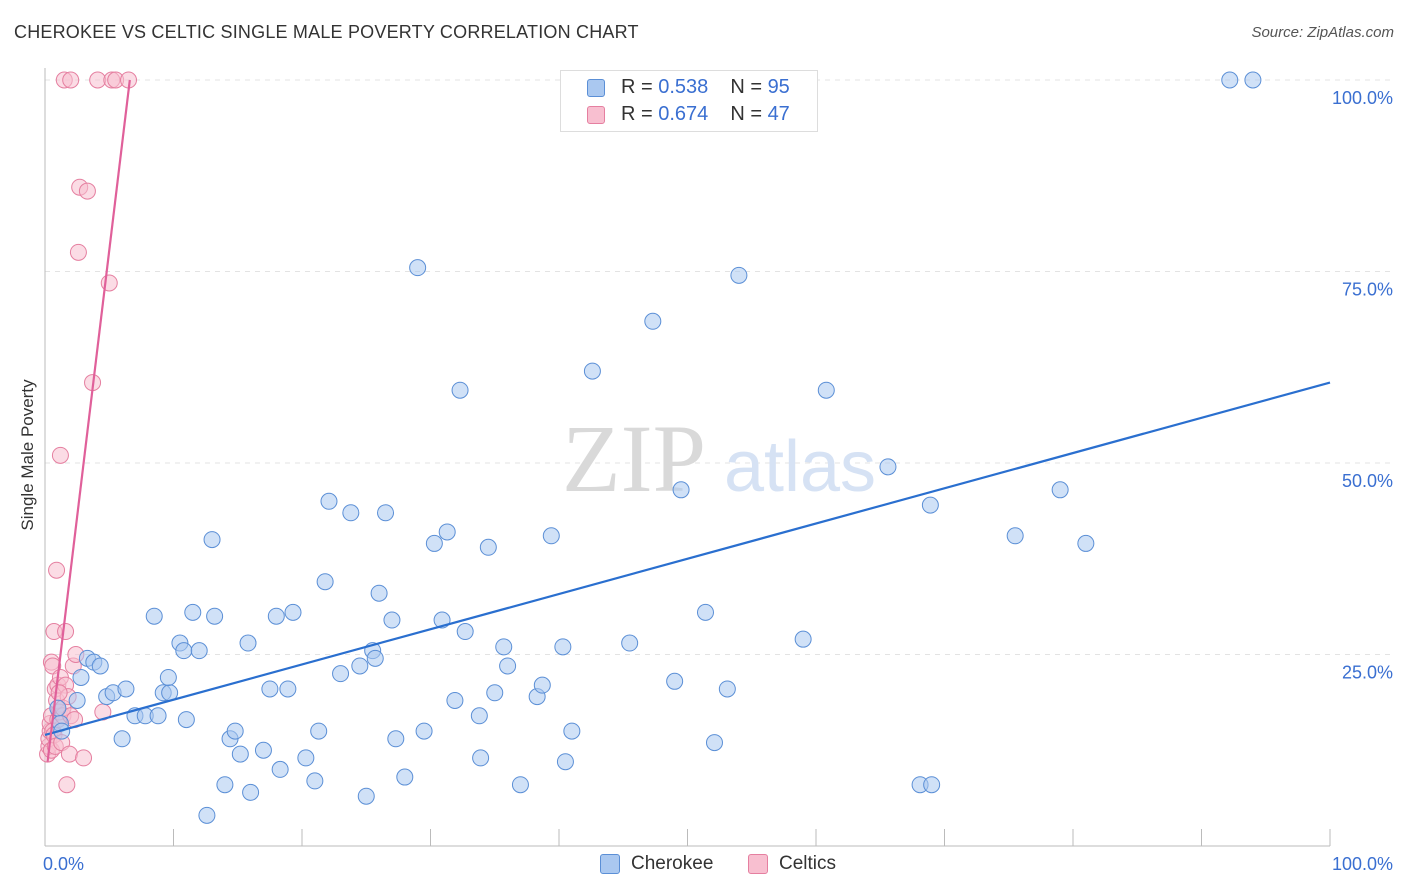 The width and height of the screenshot is (1406, 892). I want to click on legend-n-label: N =, so click(749, 114).